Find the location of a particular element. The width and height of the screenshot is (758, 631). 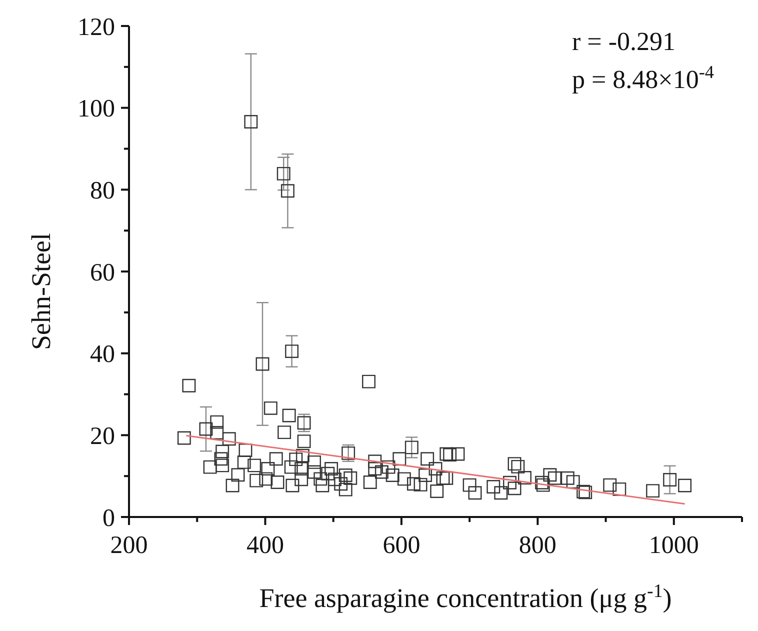

x-tick-label: 400 is located at coordinates (265, 545).